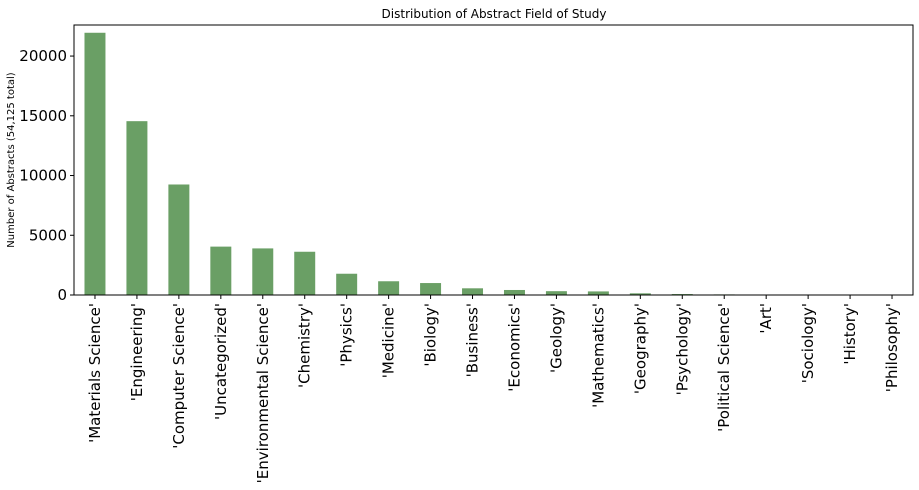  Describe the element at coordinates (494, 14) in the screenshot. I see `chart-title: Distribution of Abstract Field of Study` at that location.